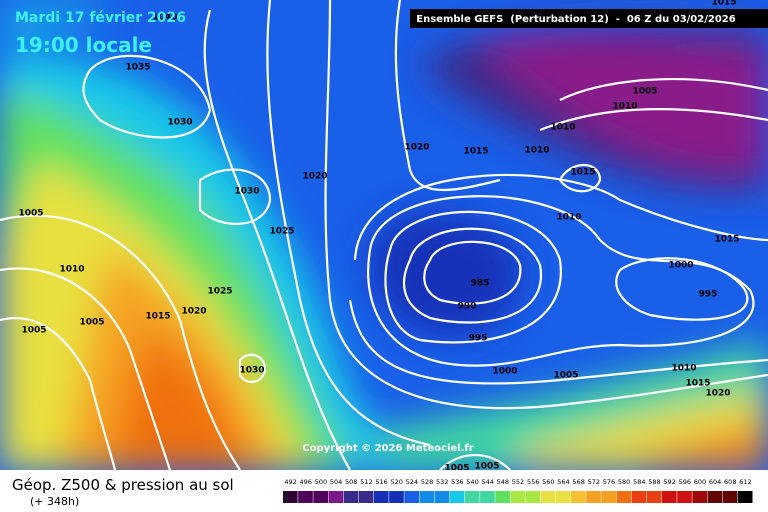 This screenshot has width=768, height=512. Describe the element at coordinates (685, 482) in the screenshot. I see `scale-label: 596` at that location.